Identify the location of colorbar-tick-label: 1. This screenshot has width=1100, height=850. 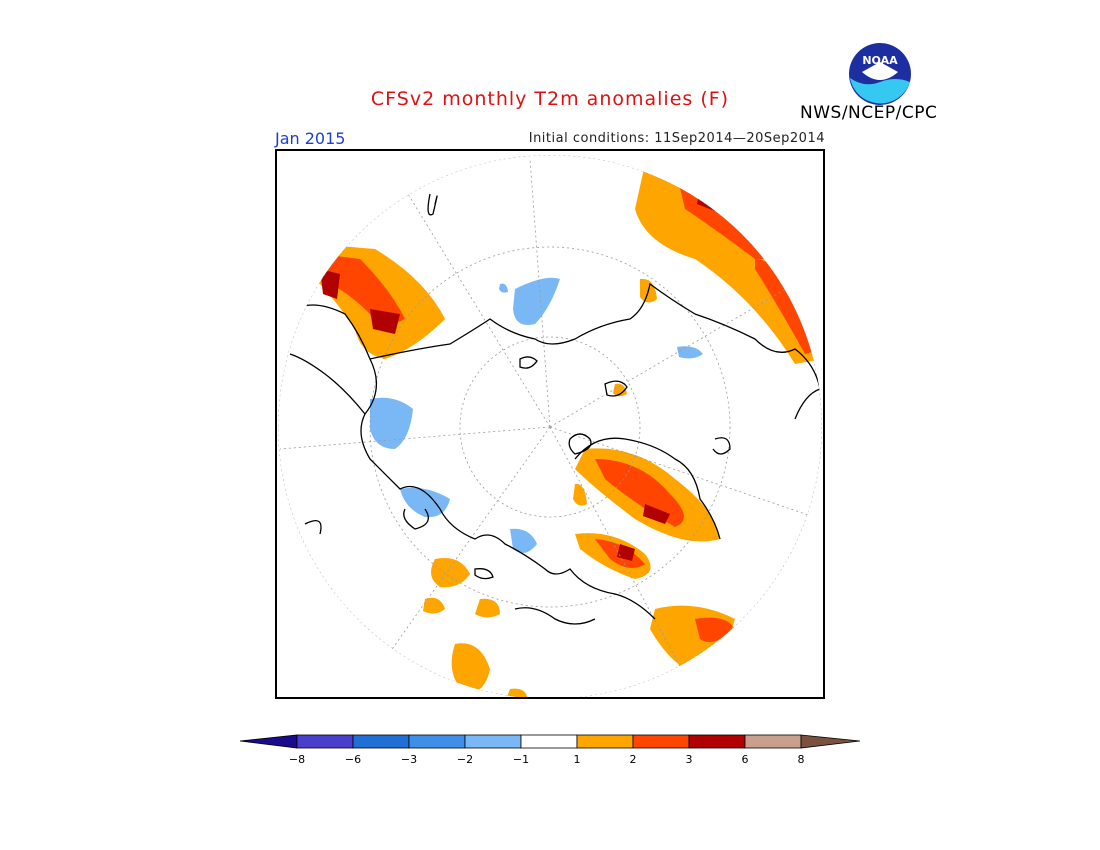
(577, 759).